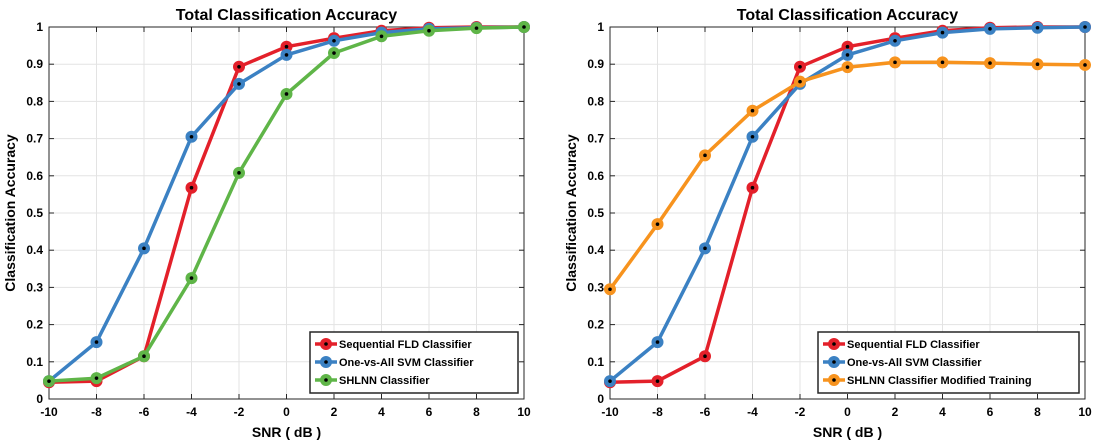 The height and width of the screenshot is (448, 1095). What do you see at coordinates (49, 412) in the screenshot?
I see `x-tick-label: -10` at bounding box center [49, 412].